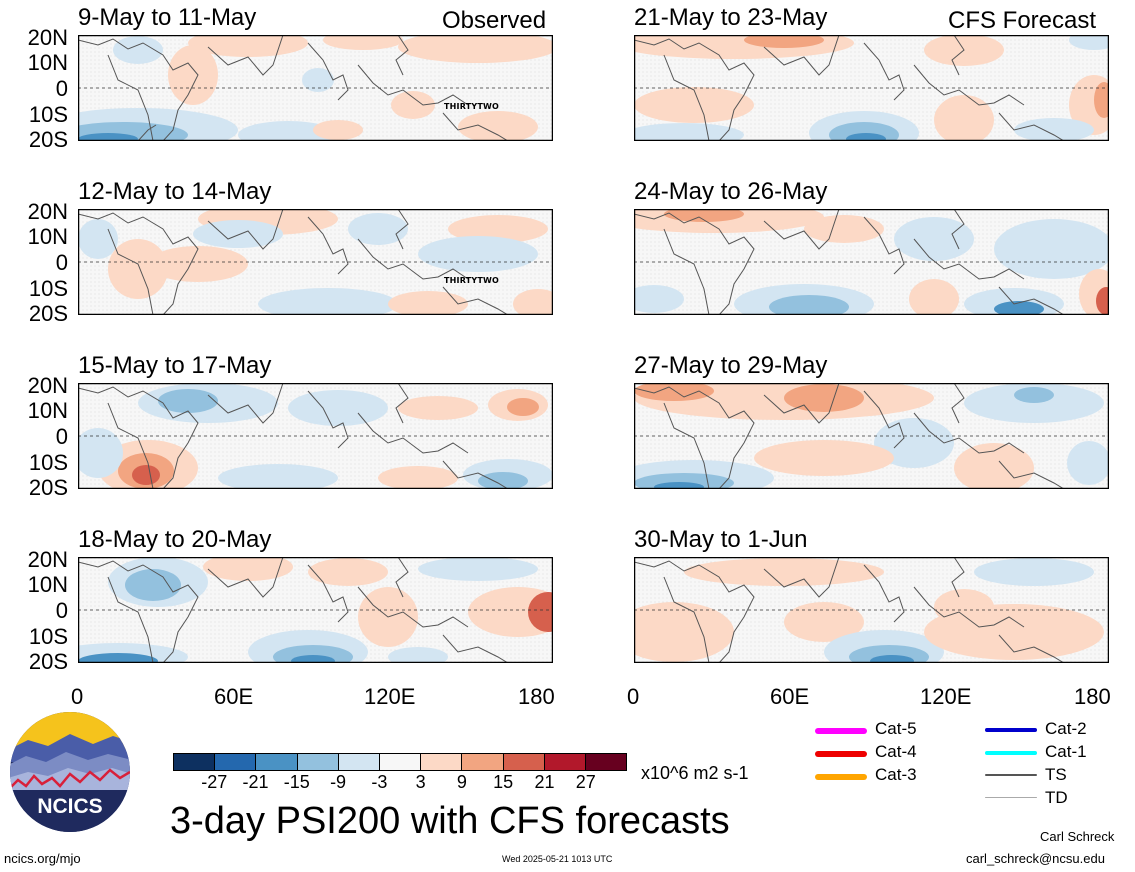  What do you see at coordinates (1066, 728) in the screenshot?
I see `legend-label: Cat-2` at bounding box center [1066, 728].